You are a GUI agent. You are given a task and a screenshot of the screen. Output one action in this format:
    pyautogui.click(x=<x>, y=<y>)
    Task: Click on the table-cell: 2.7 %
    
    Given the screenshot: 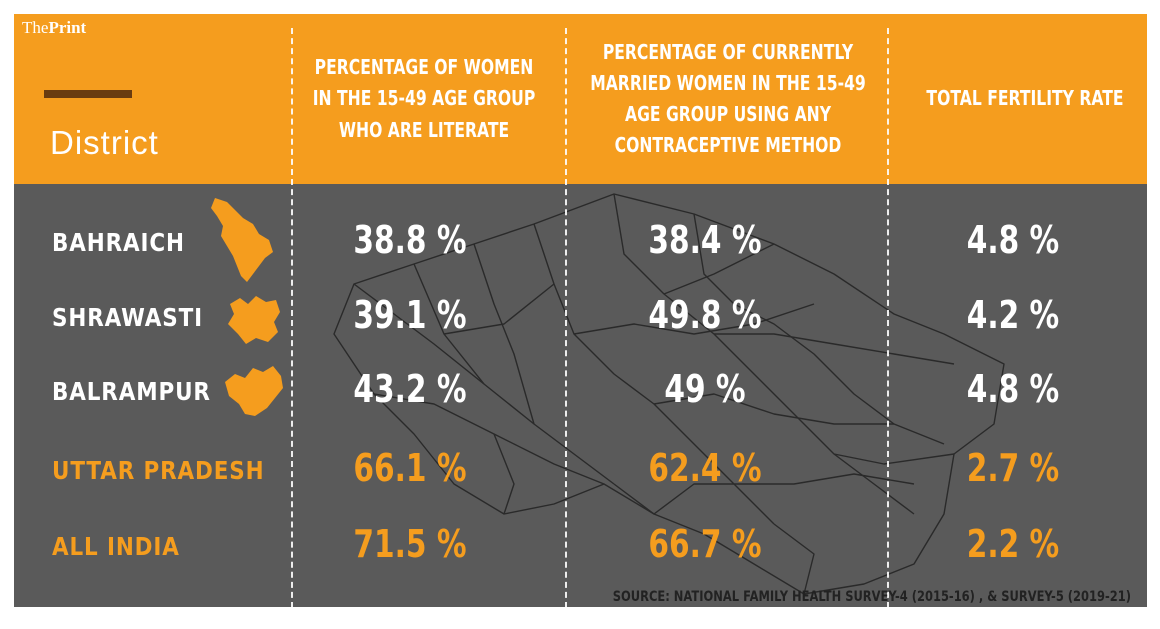 What is the action you would take?
    pyautogui.click(x=1013, y=468)
    